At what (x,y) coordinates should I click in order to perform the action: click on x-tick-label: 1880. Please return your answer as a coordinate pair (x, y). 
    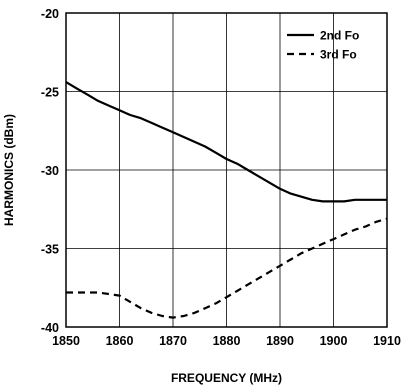
    Looking at the image, I should click on (227, 341).